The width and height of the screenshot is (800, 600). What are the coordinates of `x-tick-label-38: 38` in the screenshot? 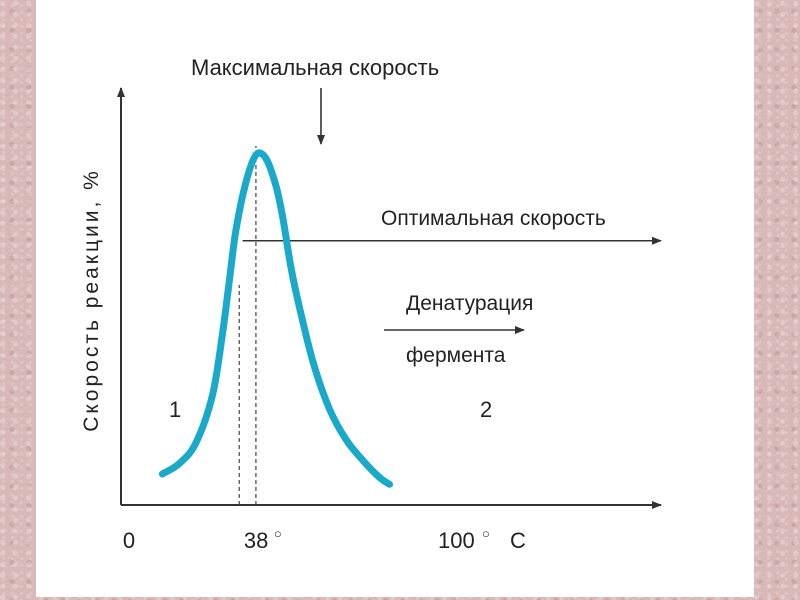 It's located at (256, 540).